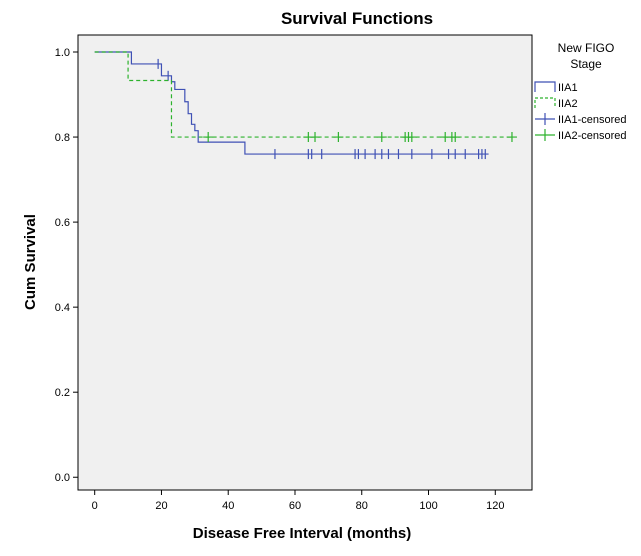 Image resolution: width=641 pixels, height=556 pixels. What do you see at coordinates (545, 135) in the screenshot?
I see `legend-symbol-iia2-censored` at bounding box center [545, 135].